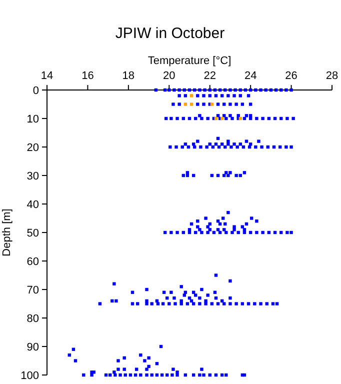 This screenshot has width=341, height=384. What do you see at coordinates (32, 176) in the screenshot?
I see `y-tick-label: 30` at bounding box center [32, 176].